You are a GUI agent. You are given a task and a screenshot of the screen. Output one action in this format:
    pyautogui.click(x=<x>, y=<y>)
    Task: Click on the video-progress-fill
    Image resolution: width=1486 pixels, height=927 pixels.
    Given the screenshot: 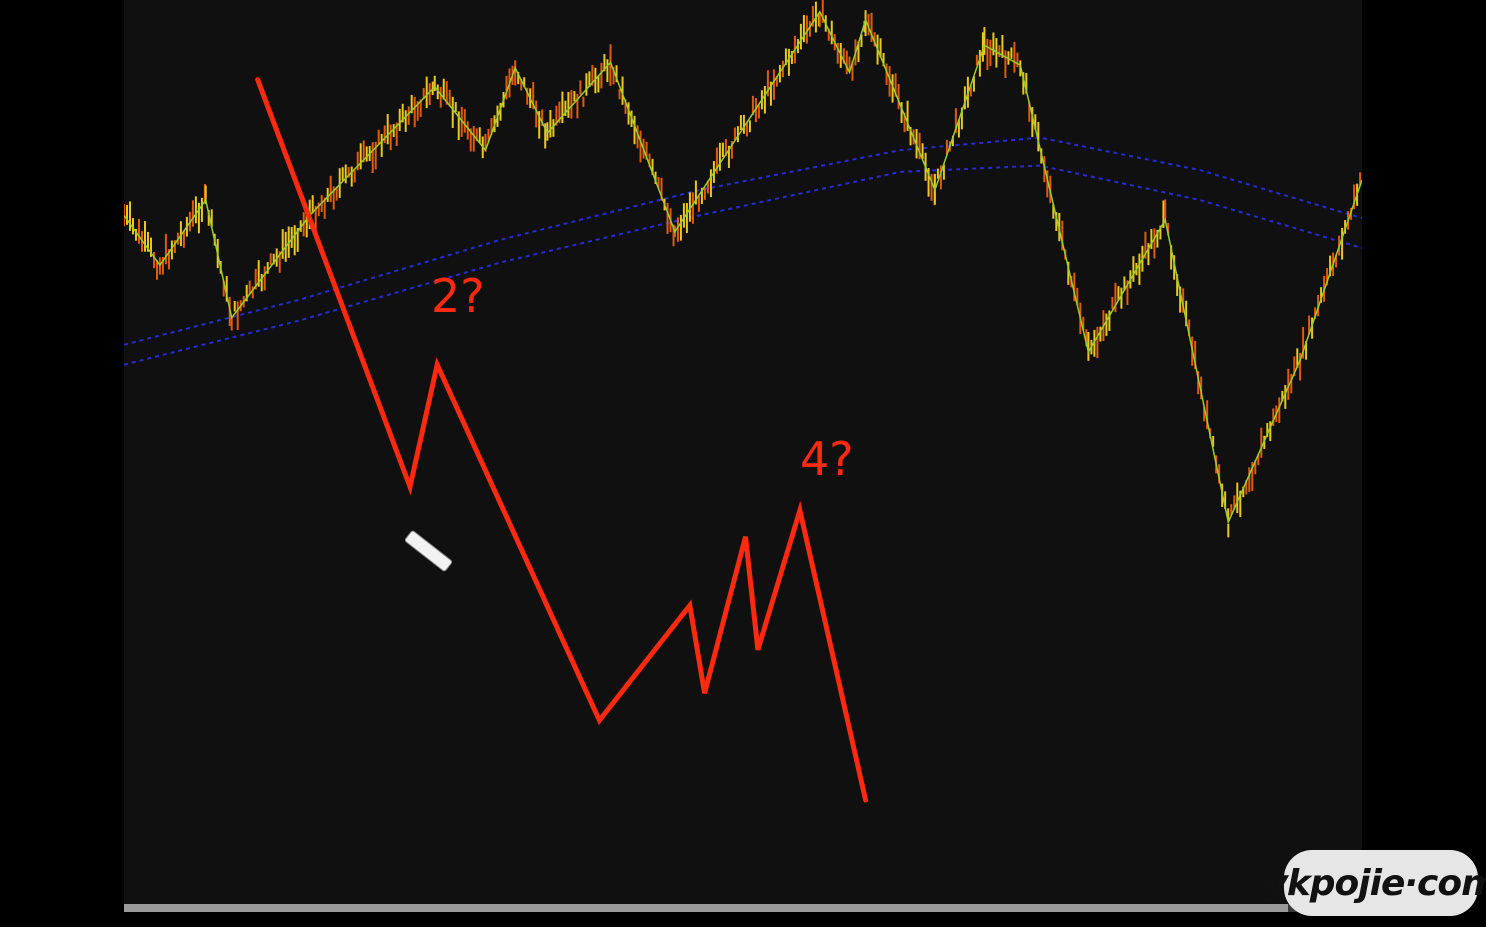 What is the action you would take?
    pyautogui.click(x=706, y=908)
    